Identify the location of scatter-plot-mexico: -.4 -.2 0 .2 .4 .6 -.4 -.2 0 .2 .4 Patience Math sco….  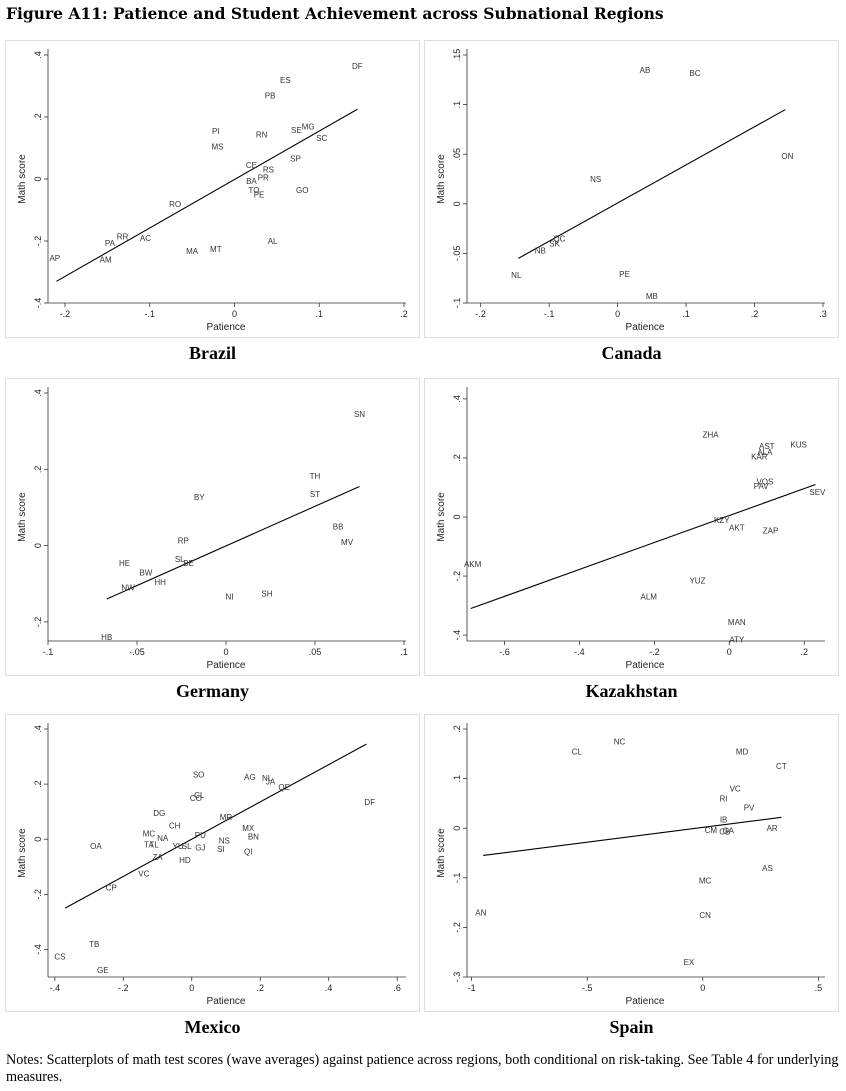
(211, 865).